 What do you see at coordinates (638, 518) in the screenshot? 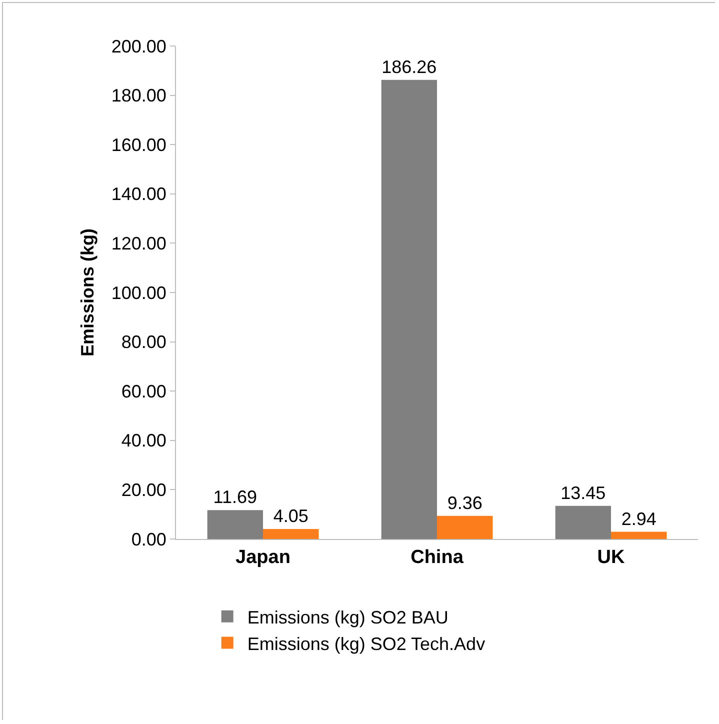
I see `data-label: 2.94` at bounding box center [638, 518].